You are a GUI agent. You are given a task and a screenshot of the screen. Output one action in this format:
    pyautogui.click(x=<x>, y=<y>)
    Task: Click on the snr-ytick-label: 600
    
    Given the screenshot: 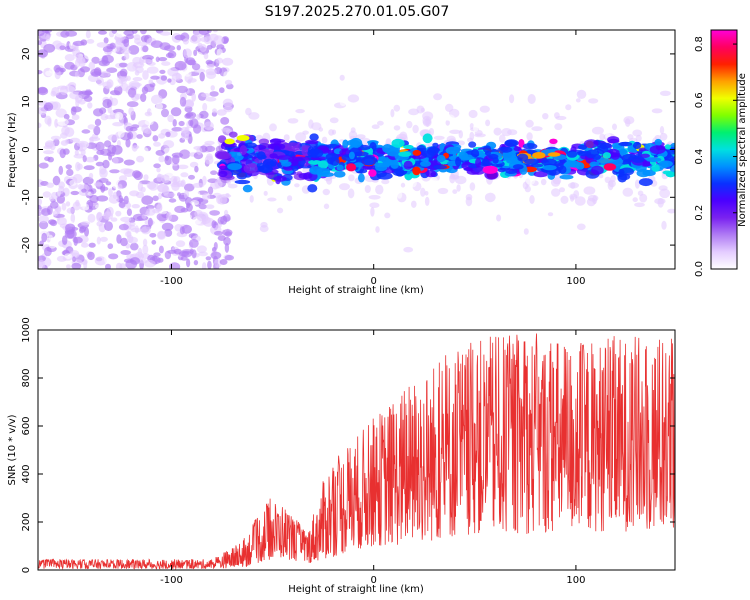 What is the action you would take?
    pyautogui.click(x=26, y=425)
    